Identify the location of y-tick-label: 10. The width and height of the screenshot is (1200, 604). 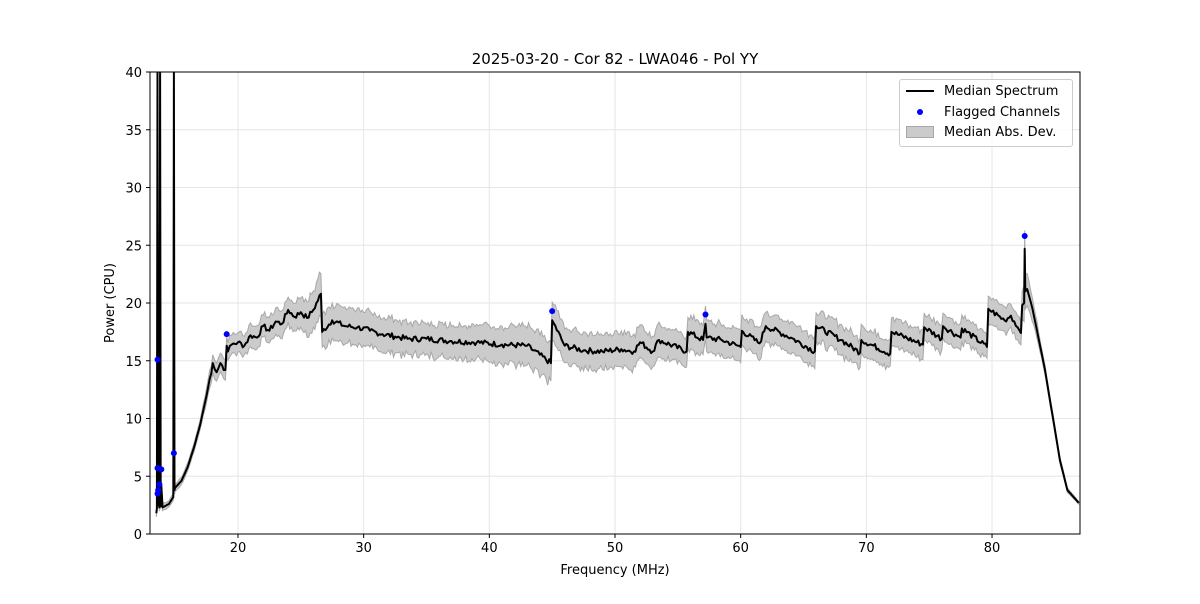
(133, 420).